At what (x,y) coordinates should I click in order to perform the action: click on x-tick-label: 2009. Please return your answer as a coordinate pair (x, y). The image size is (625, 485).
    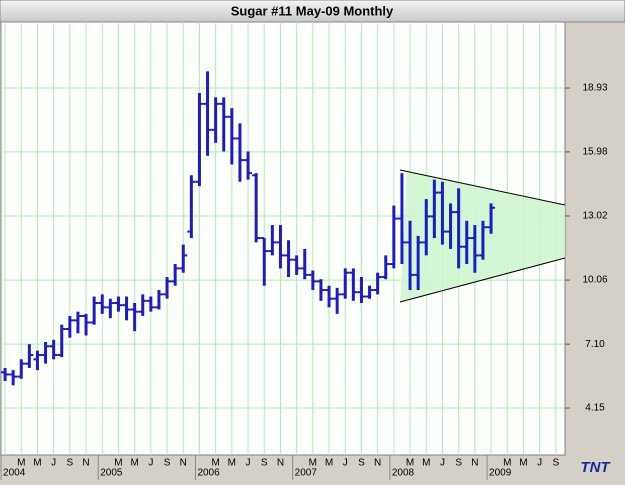
    Looking at the image, I should click on (500, 473).